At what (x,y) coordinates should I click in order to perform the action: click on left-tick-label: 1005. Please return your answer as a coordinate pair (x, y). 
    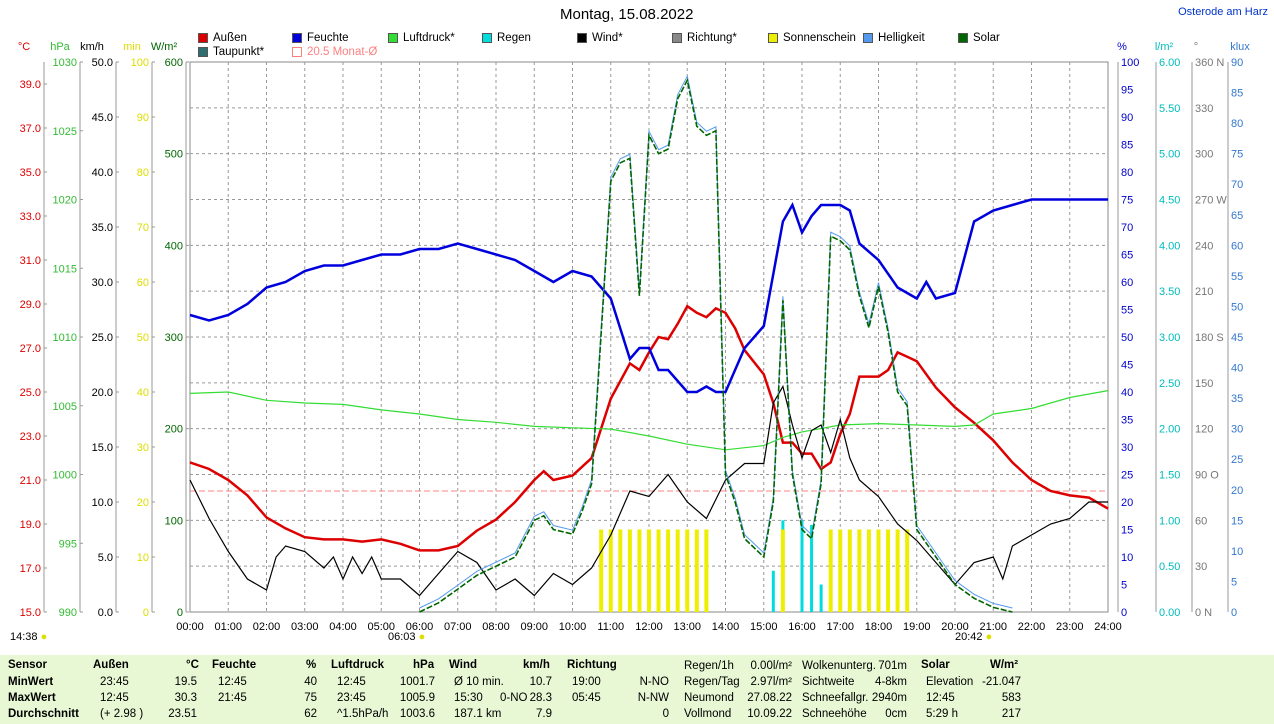
    Looking at the image, I should click on (65, 407).